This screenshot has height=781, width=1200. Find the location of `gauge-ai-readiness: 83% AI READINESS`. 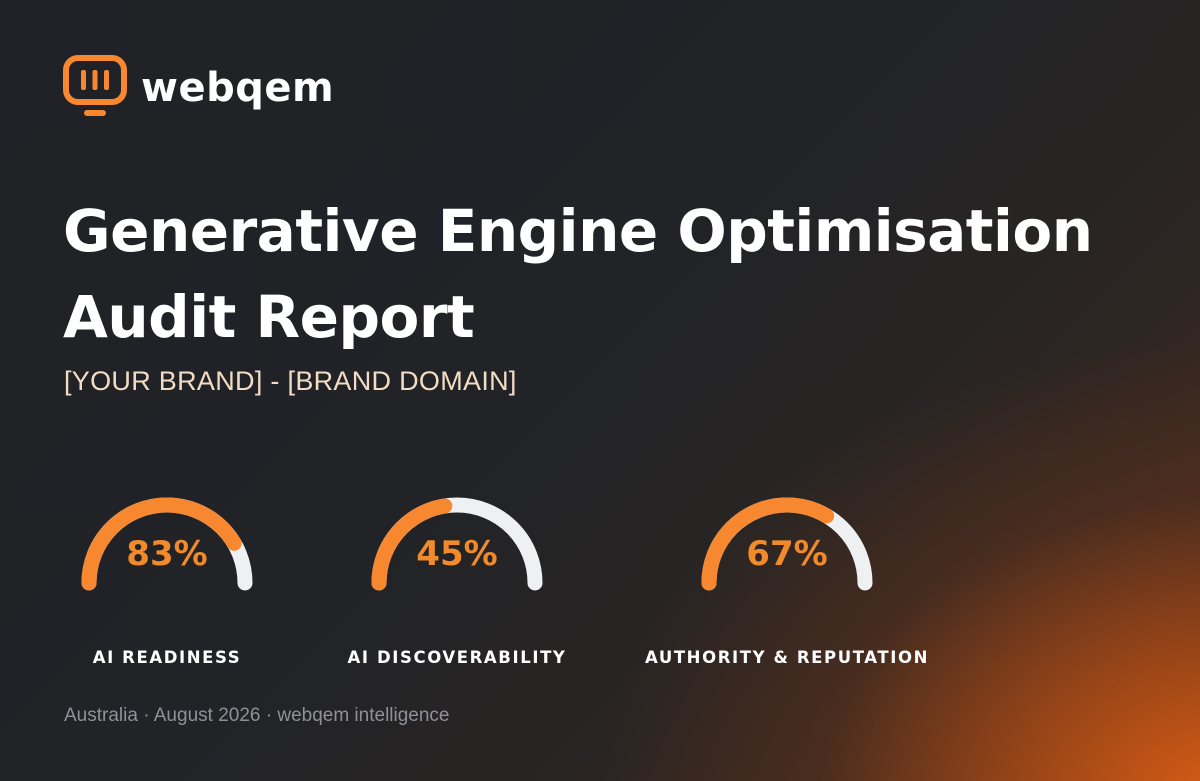

gauge-ai-readiness: 83% AI READINESS is located at coordinates (167, 590).